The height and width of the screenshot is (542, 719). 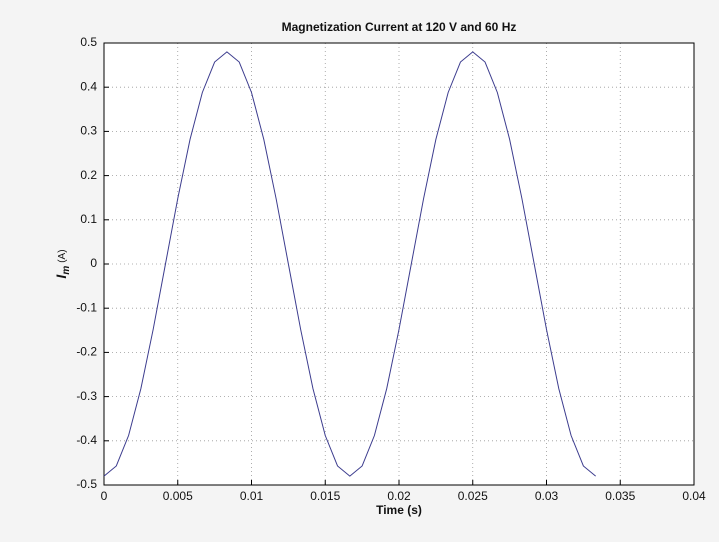 I want to click on x-tick-label: 0.035, so click(x=620, y=496).